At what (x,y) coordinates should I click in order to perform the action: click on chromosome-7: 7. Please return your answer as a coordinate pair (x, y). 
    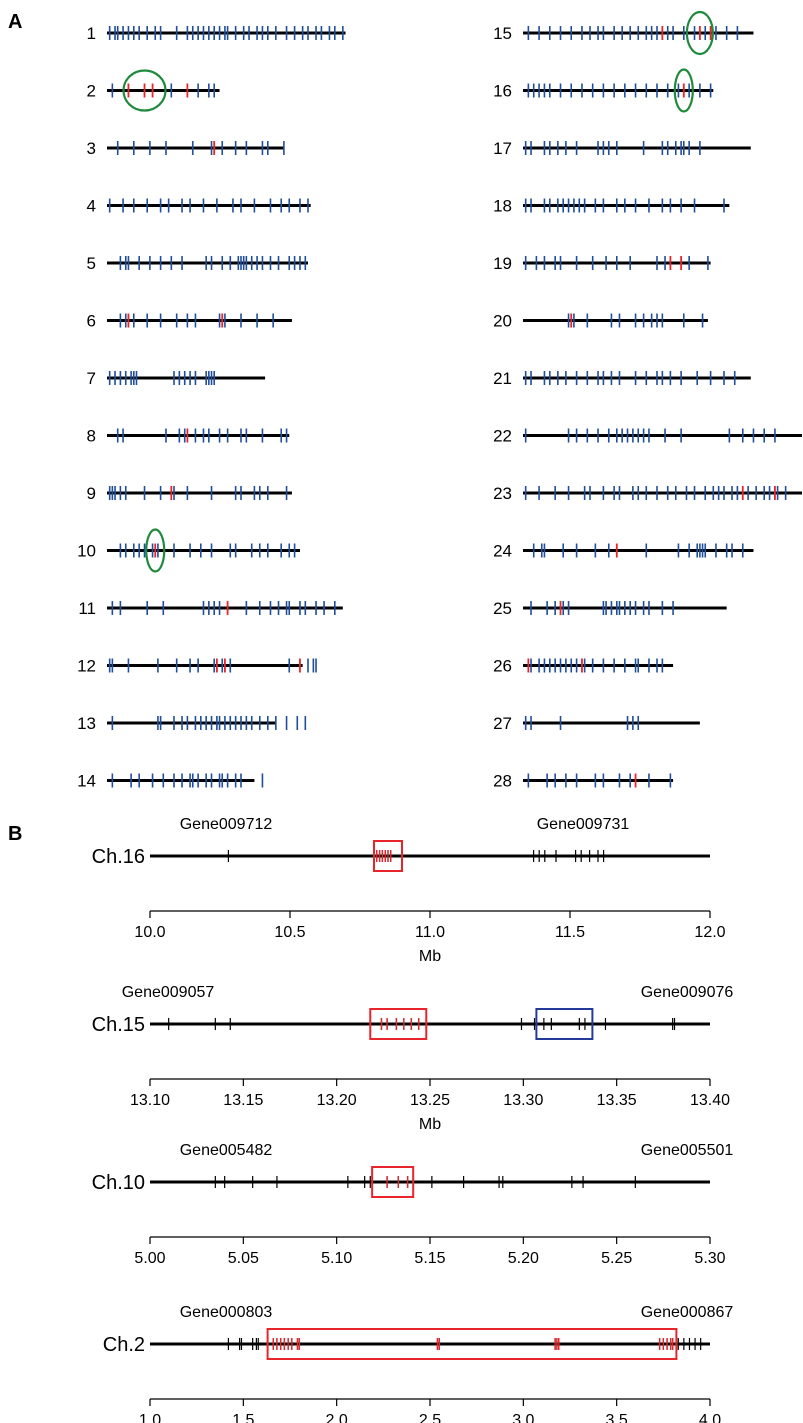
    Looking at the image, I should click on (176, 378).